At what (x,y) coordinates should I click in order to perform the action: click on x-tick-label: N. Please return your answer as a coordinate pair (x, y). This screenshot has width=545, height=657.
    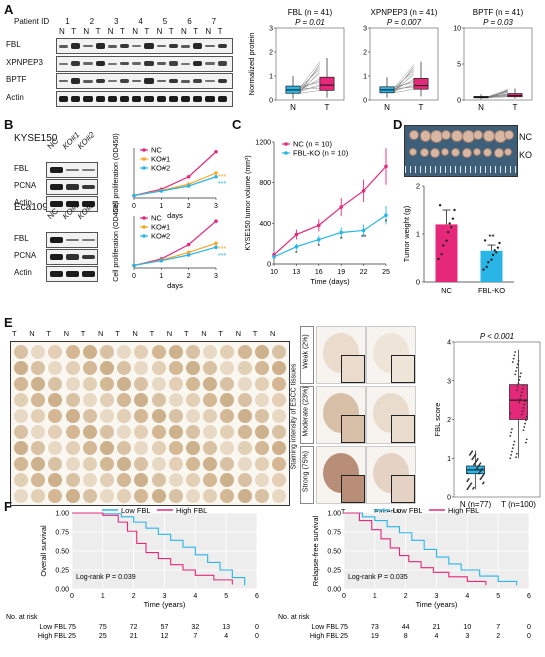
    Looking at the image, I should click on (481, 107).